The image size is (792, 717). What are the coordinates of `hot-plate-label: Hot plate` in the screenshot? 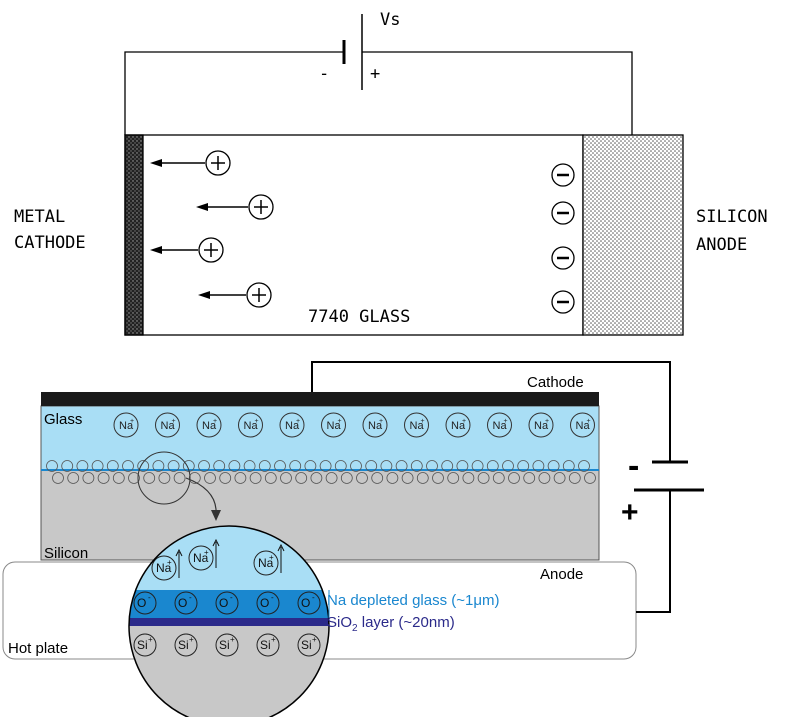 It's located at (38, 648).